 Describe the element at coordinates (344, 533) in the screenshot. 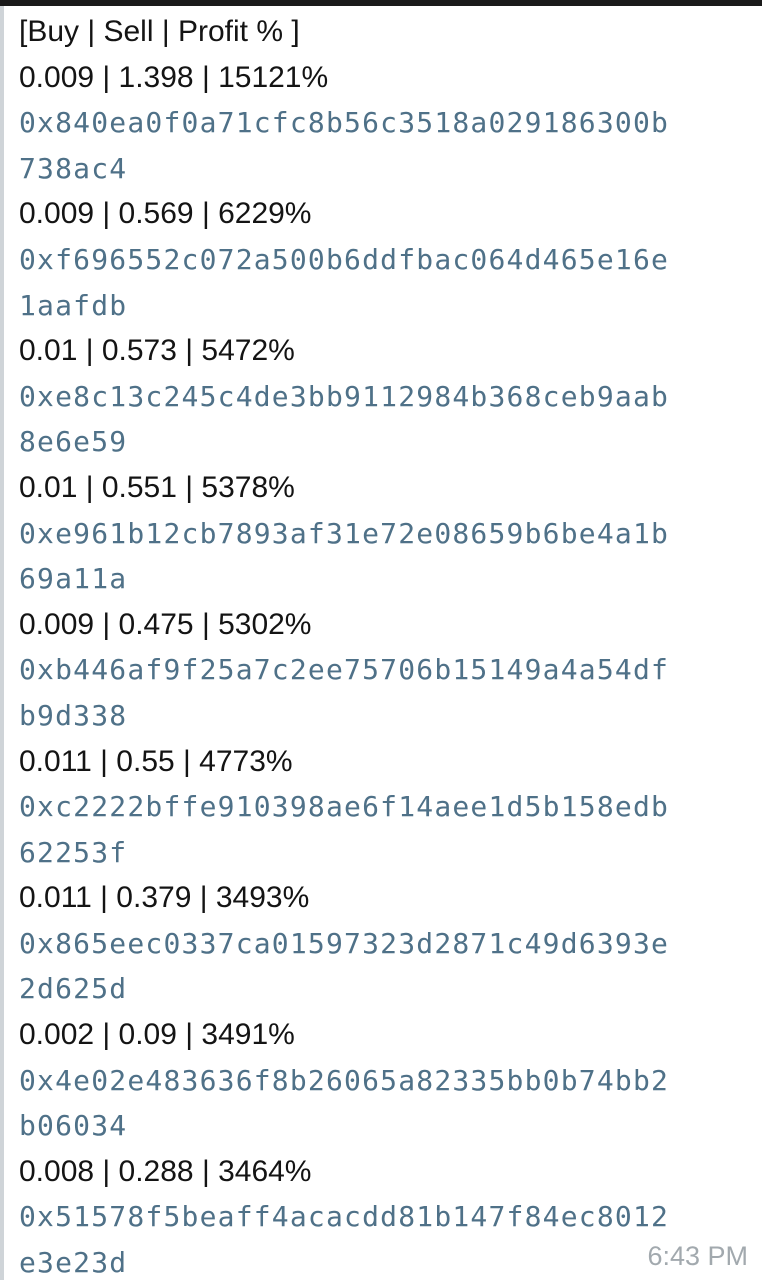

I see `contract-address: 0xe961b12cb7893af31e72e08659b6be4a1b` at that location.